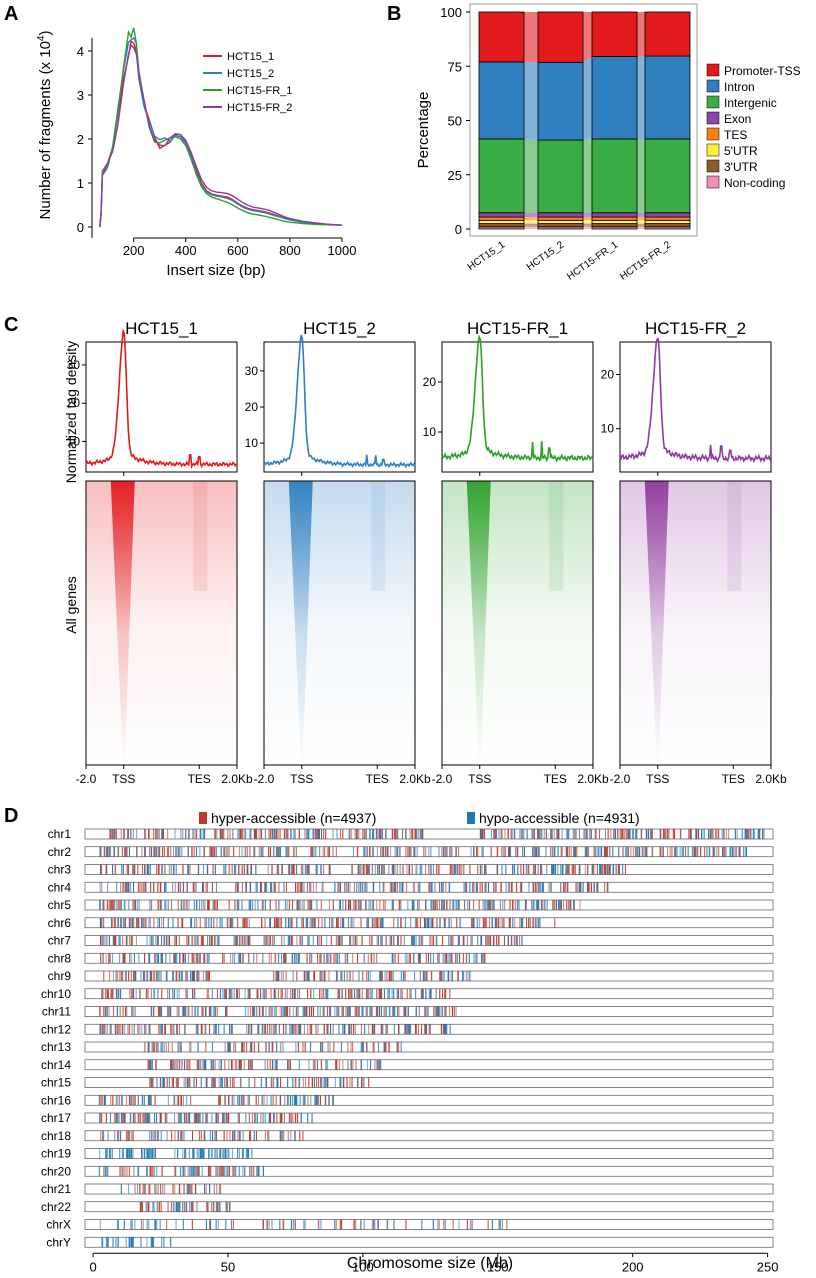 This screenshot has width=816, height=1278. Describe the element at coordinates (123, 779) in the screenshot. I see `panel-c-xtick-label: TSS` at that location.